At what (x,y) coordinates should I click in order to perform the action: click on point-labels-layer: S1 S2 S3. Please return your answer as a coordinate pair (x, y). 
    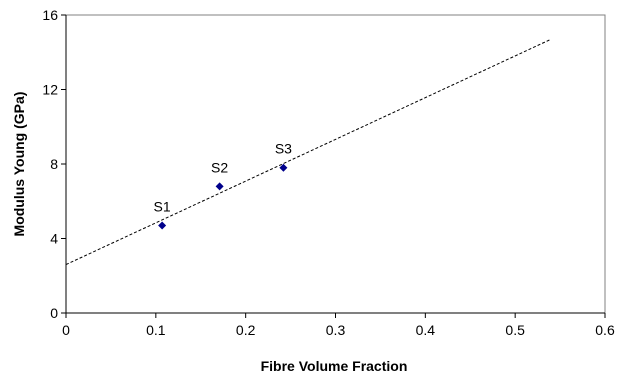
    Looking at the image, I should click on (223, 178).